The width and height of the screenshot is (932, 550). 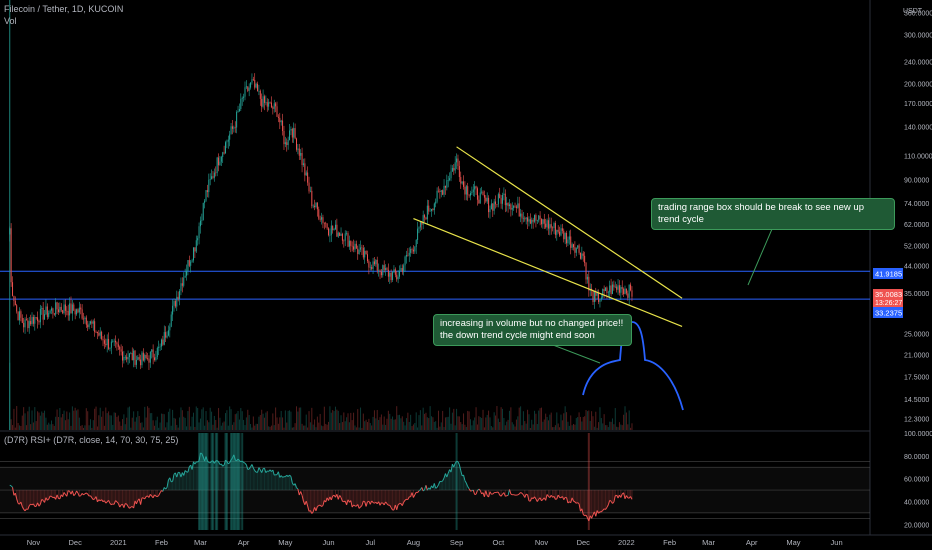 What do you see at coordinates (916, 525) in the screenshot?
I see `rsi-tick-label: 20.0000` at bounding box center [916, 525].